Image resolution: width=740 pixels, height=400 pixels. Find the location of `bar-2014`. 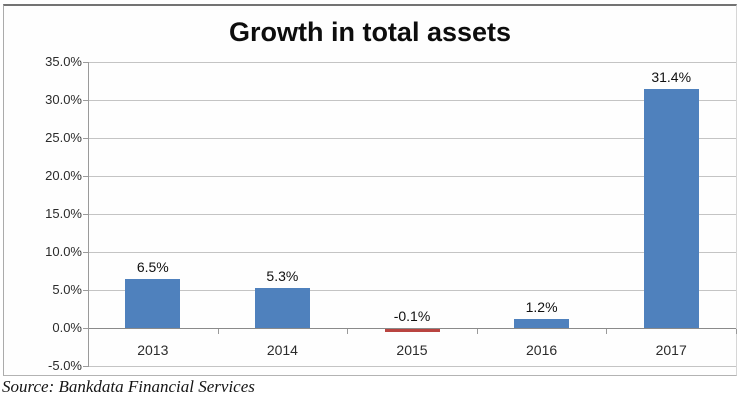

bar-2014 is located at coordinates (282, 307).